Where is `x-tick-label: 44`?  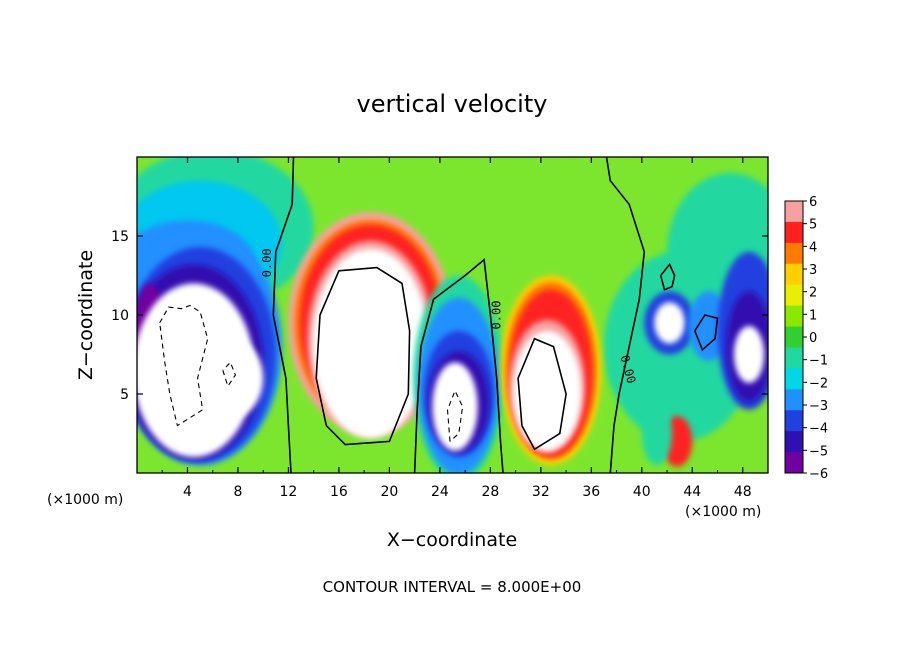 x-tick-label: 44 is located at coordinates (692, 492).